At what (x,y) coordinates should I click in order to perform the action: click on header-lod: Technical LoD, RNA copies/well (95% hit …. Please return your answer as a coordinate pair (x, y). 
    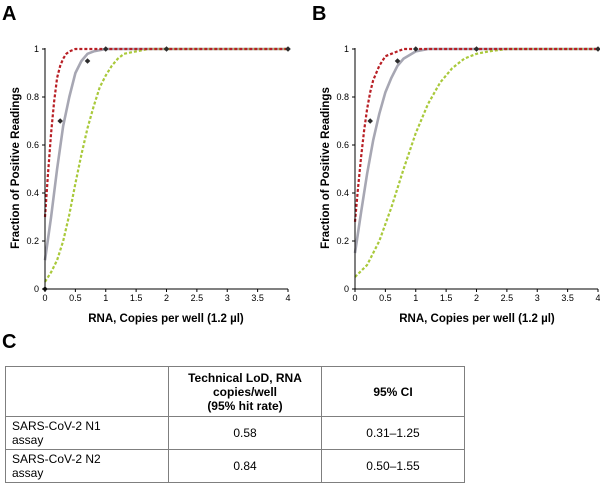
    Looking at the image, I should click on (245, 391).